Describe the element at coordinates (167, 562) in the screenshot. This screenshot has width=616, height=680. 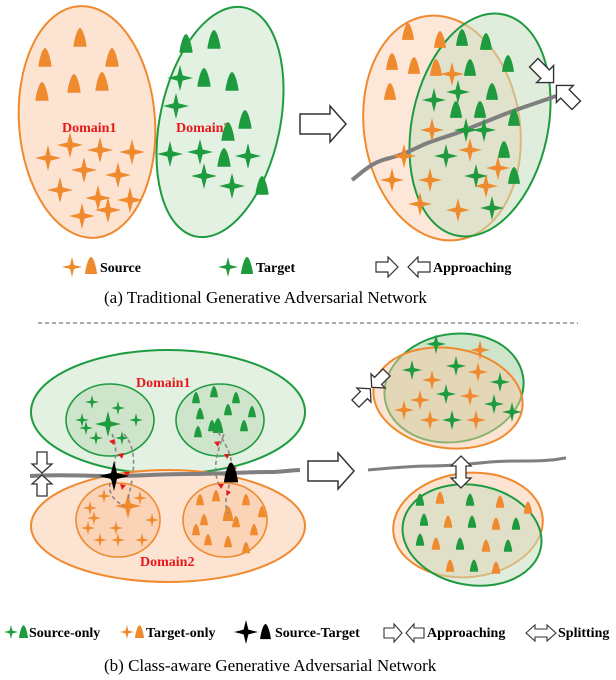
I see `domain2-label-b: Domain2` at that location.